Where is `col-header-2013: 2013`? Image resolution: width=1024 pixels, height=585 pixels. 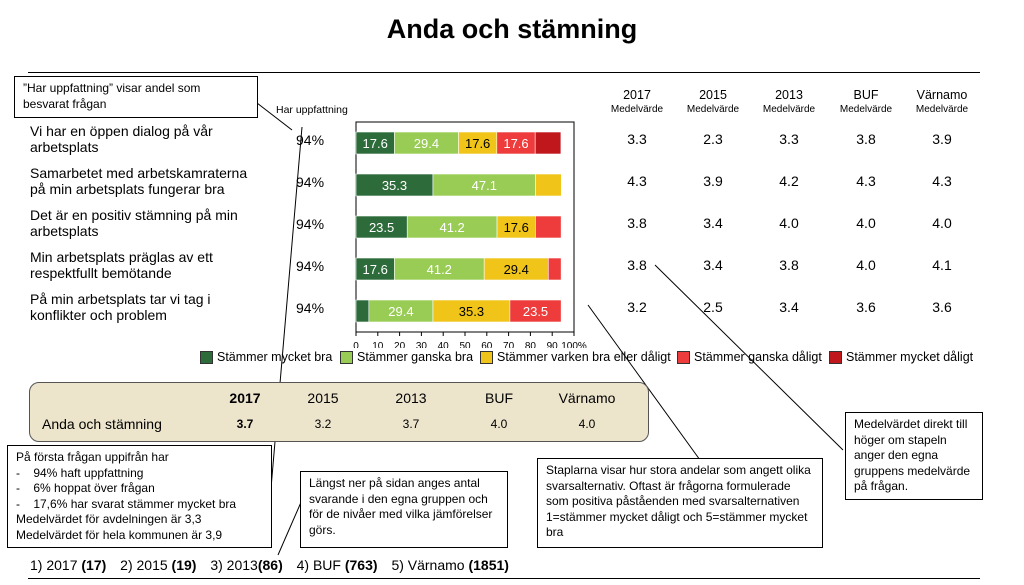
col-header-2013: 2013 is located at coordinates (789, 95).